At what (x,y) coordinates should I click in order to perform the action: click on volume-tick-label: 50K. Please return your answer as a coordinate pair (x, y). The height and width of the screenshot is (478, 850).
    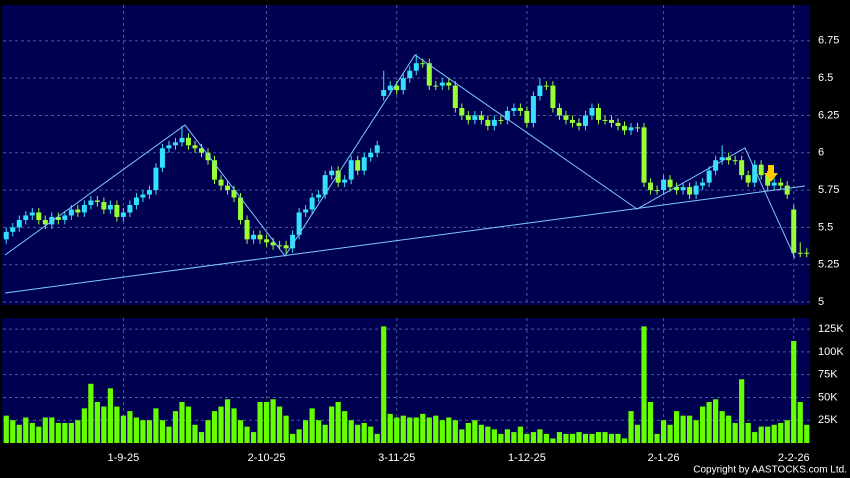
    Looking at the image, I should click on (828, 397).